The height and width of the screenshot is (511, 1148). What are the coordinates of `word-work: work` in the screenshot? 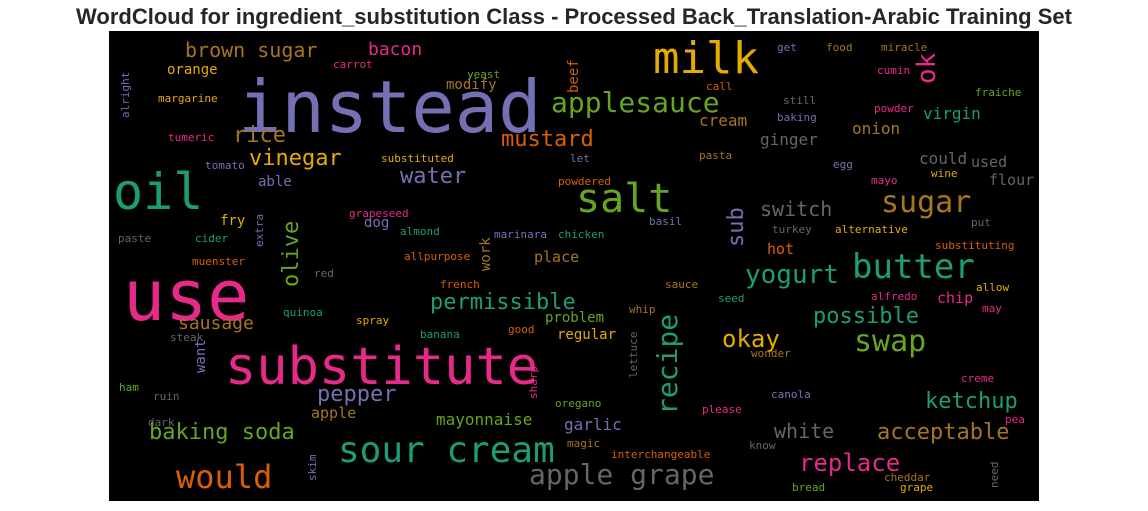 It's located at (486, 254).